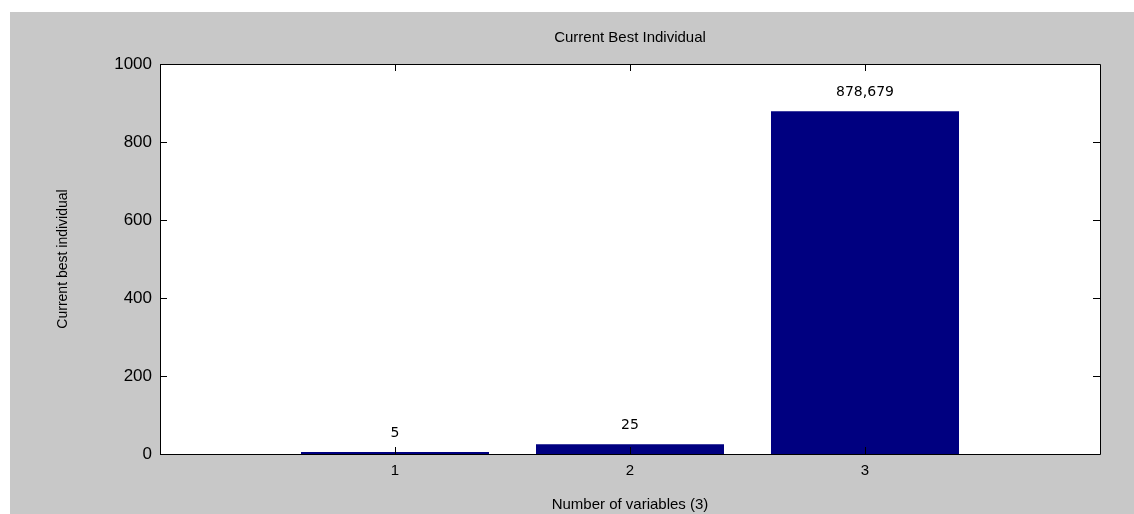 The height and width of the screenshot is (514, 1134). What do you see at coordinates (865, 470) in the screenshot?
I see `x-tick-label: 3` at bounding box center [865, 470].